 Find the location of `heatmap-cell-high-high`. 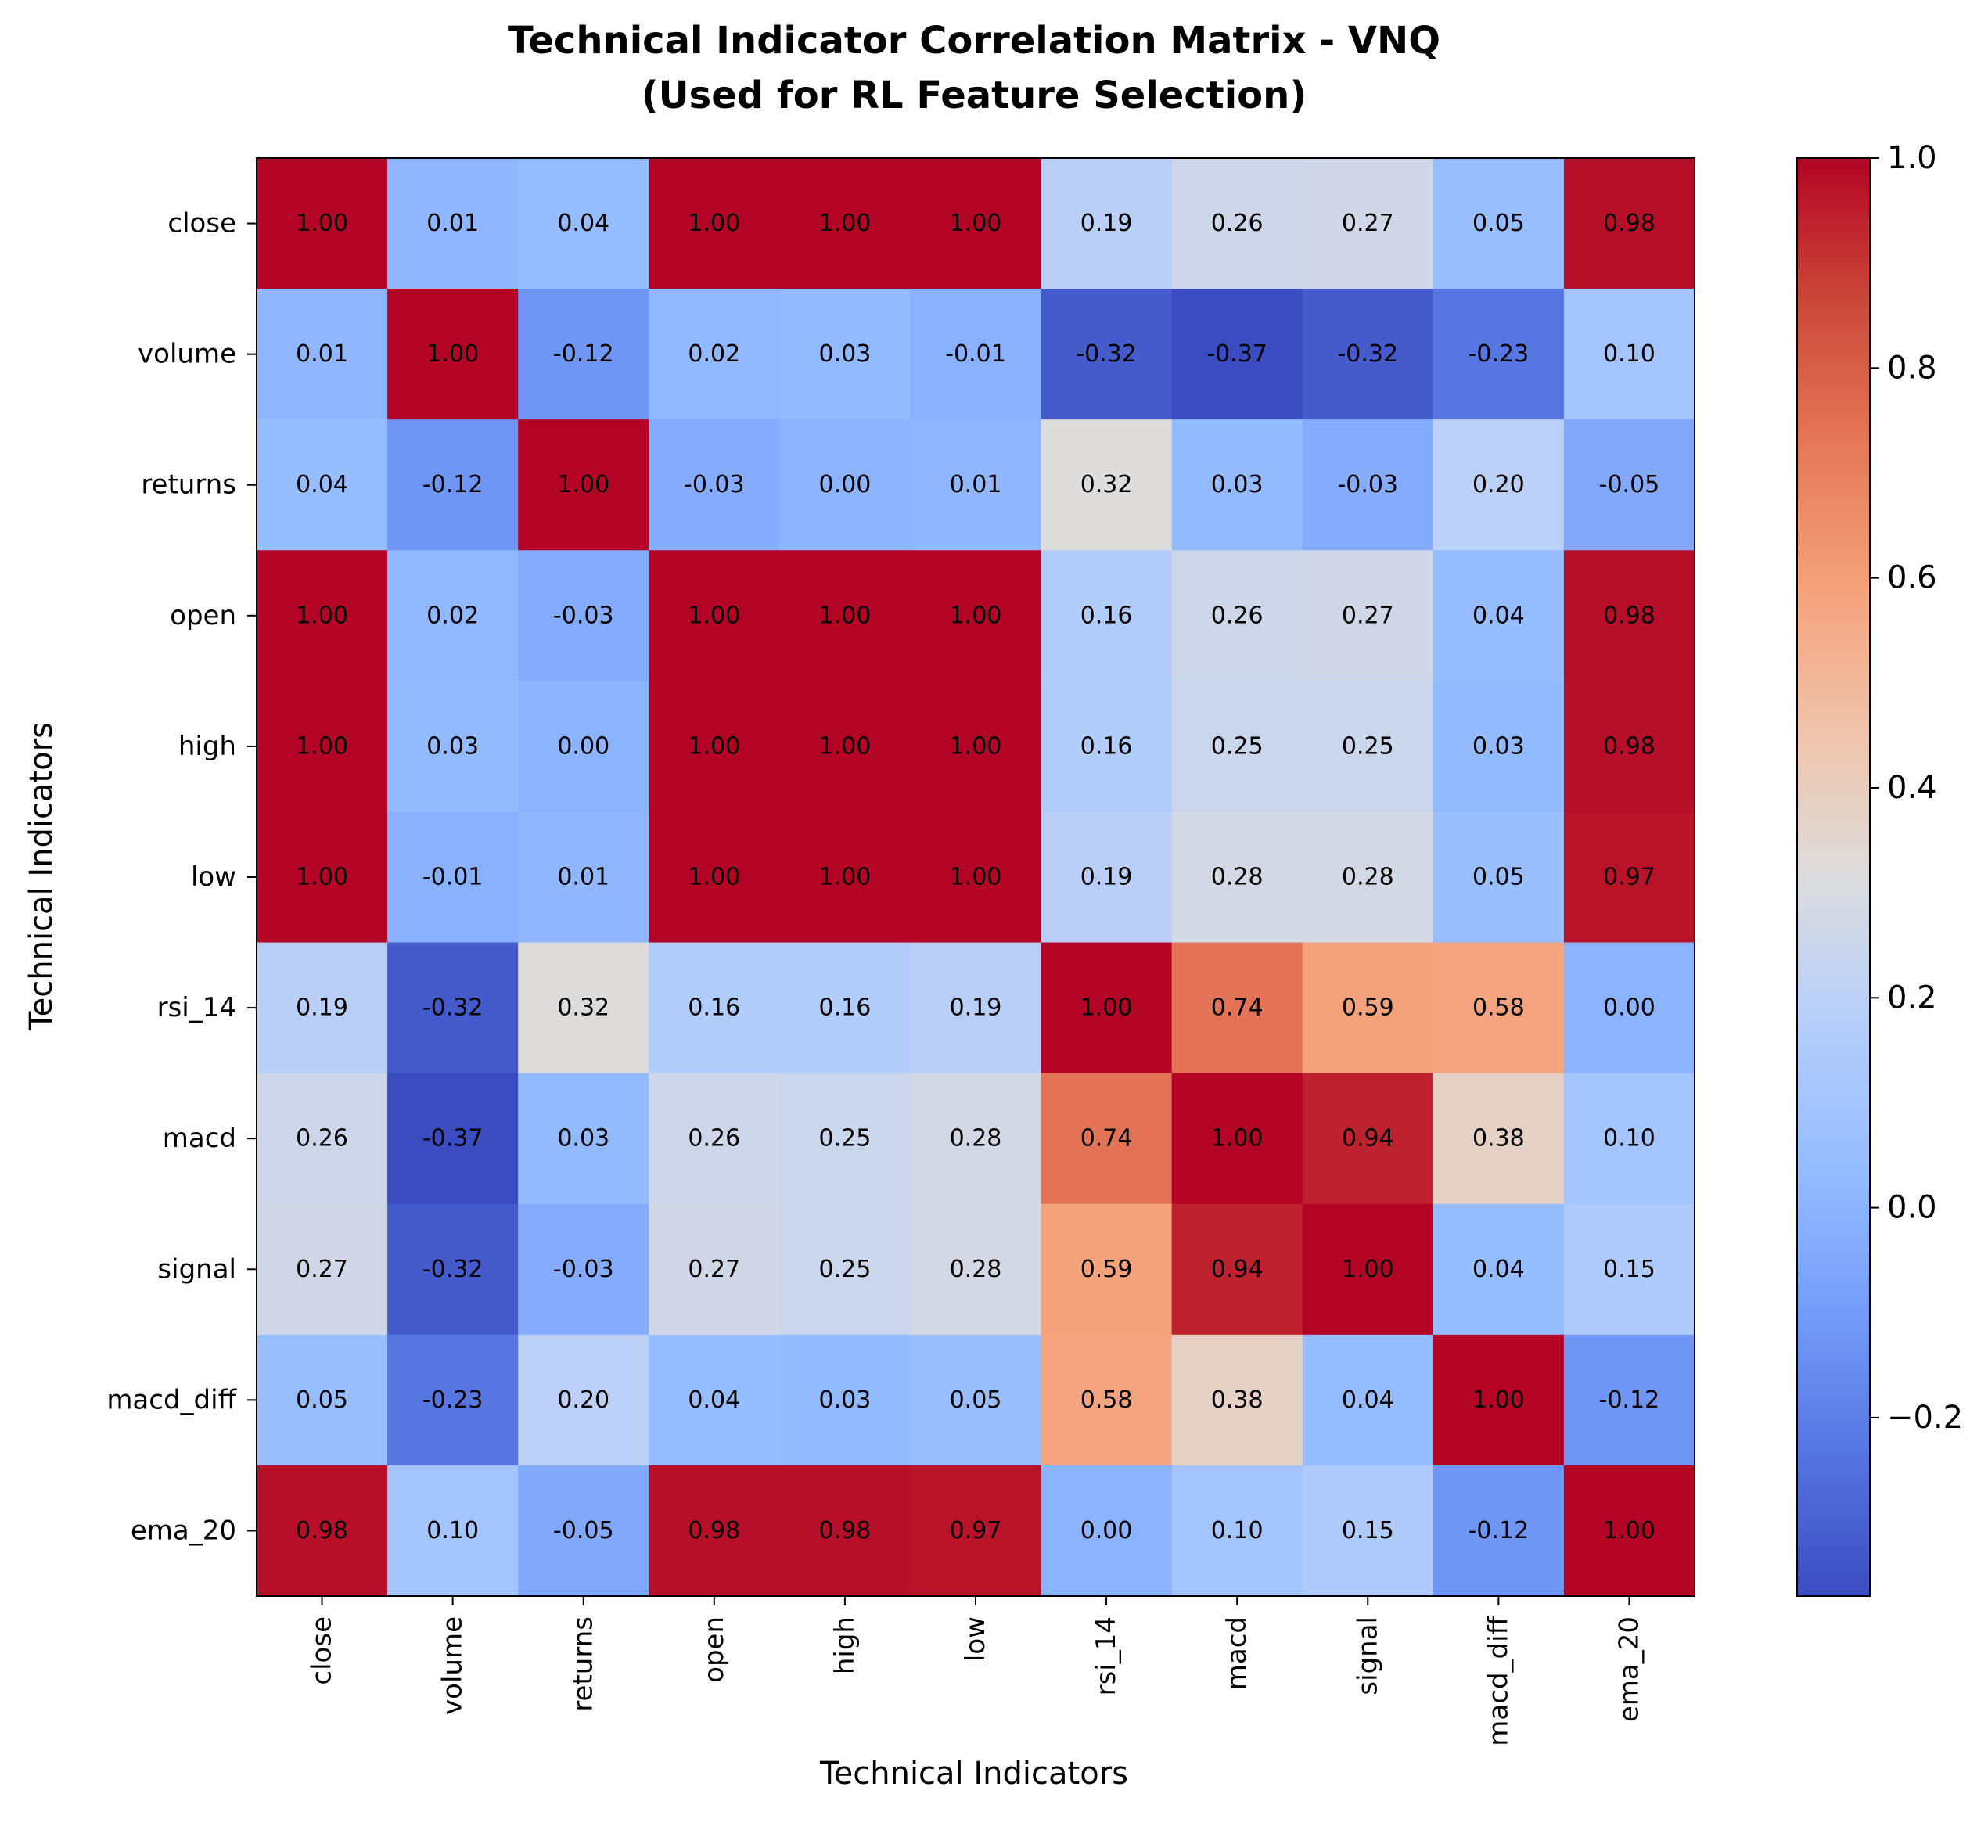

heatmap-cell-high-high is located at coordinates (845, 747).